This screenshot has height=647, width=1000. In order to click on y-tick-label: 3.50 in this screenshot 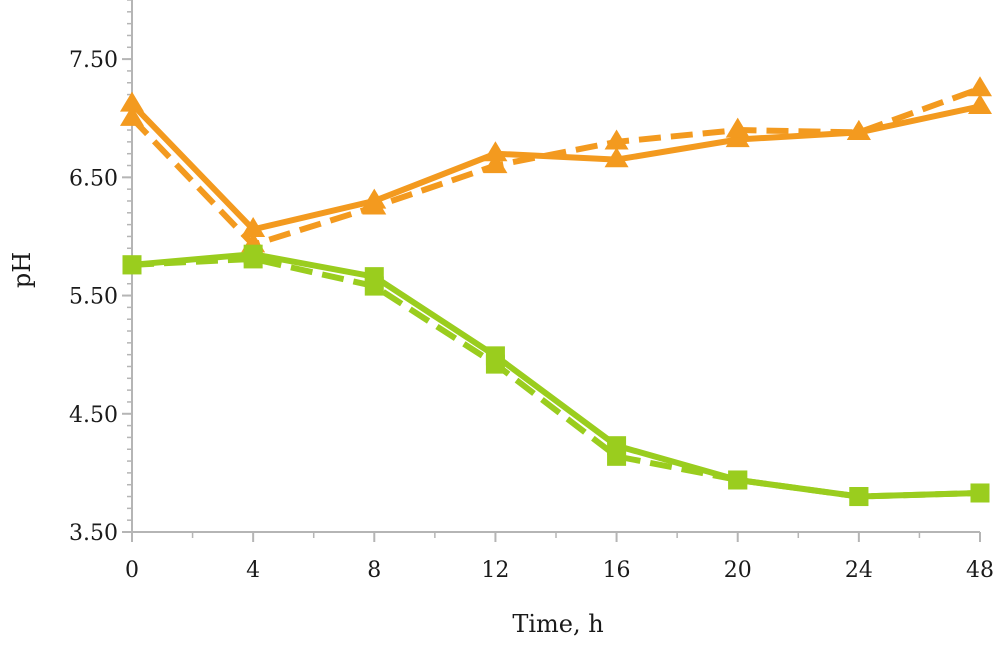, I will do `click(93, 533)`.